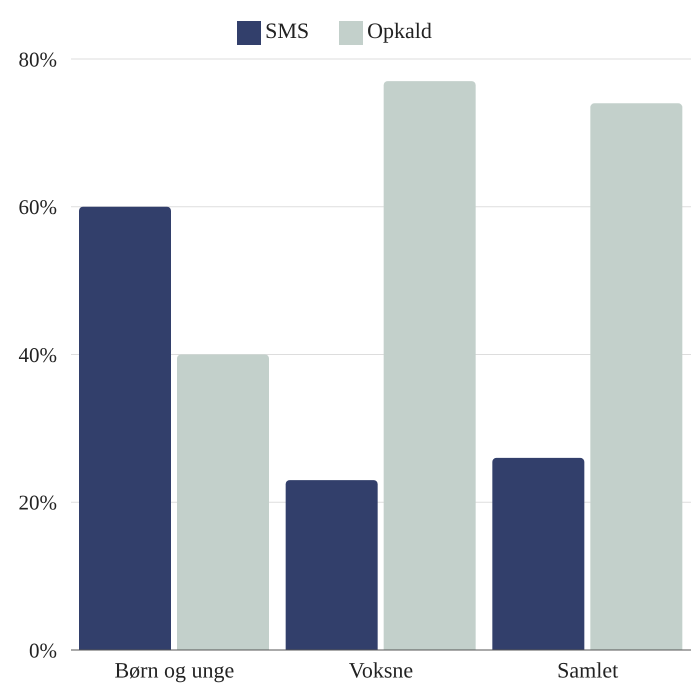  Describe the element at coordinates (287, 30) in the screenshot. I see `legend-label: SMS` at that location.